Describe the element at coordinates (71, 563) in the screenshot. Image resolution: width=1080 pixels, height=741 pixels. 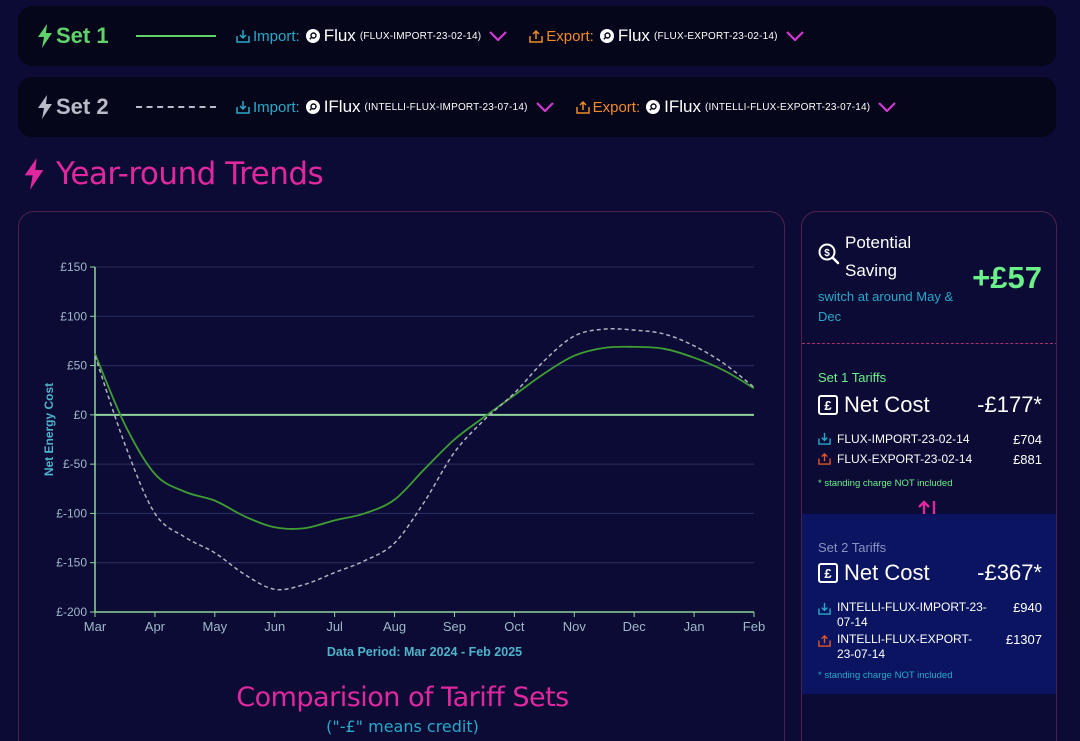
I see `y-tick-label: £-150` at that location.